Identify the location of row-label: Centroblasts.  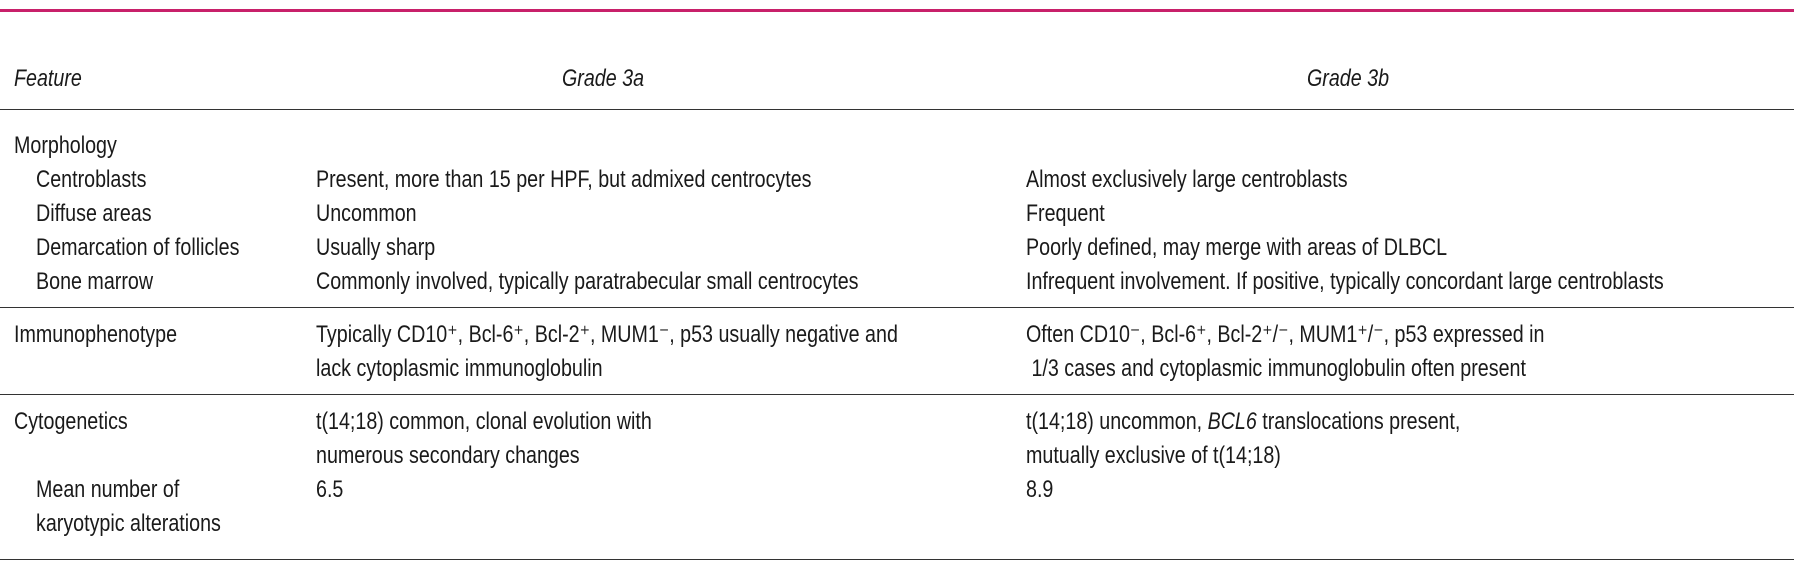
(91, 179).